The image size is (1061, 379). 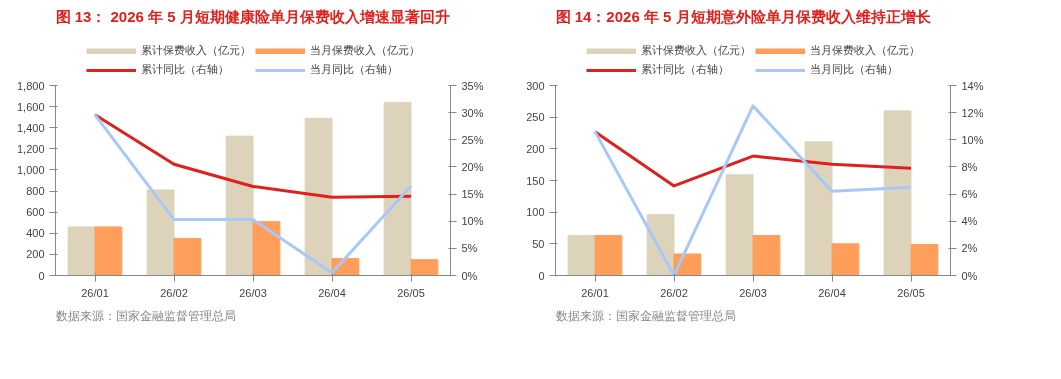 I want to click on y-tick-label: 400, so click(x=35, y=233).